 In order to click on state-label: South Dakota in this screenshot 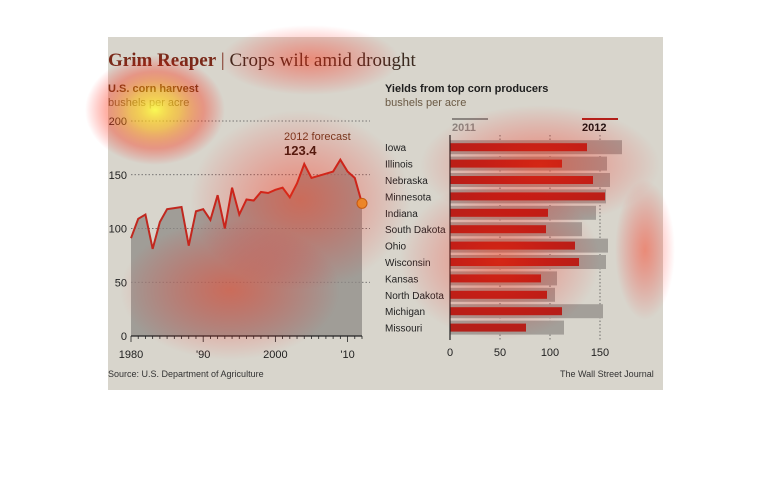, I will do `click(415, 230)`.